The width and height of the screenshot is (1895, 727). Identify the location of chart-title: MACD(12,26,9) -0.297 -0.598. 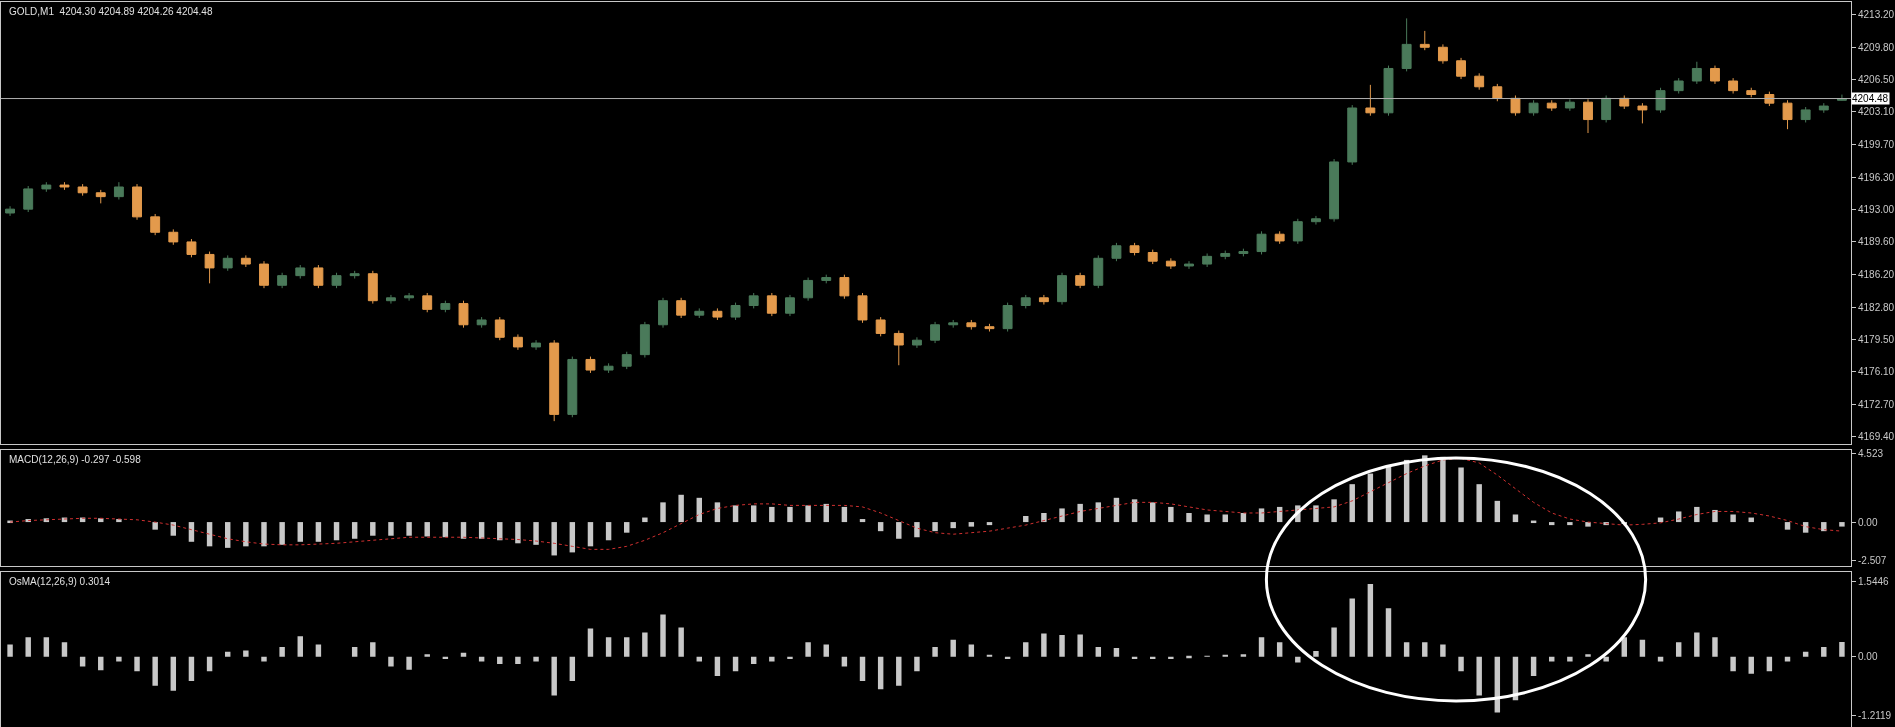
(75, 459).